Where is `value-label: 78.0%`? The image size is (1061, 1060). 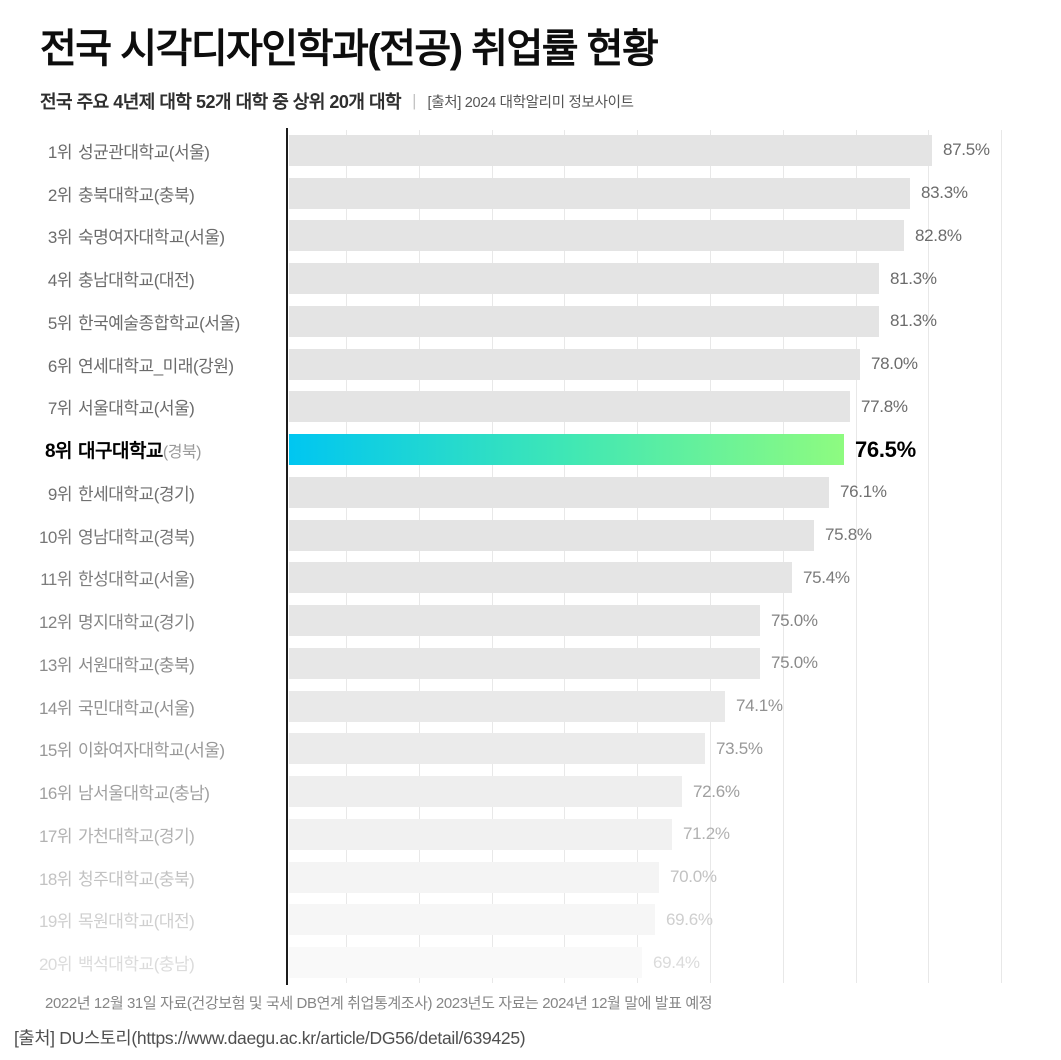
value-label: 78.0% is located at coordinates (894, 364).